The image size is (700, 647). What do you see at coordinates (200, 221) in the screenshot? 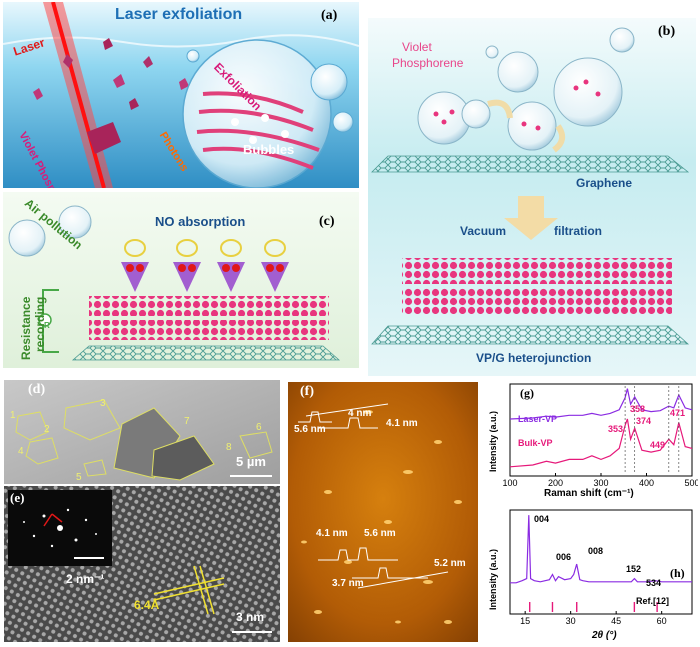
I see `no-absorption-label: NO absorption` at bounding box center [200, 221].